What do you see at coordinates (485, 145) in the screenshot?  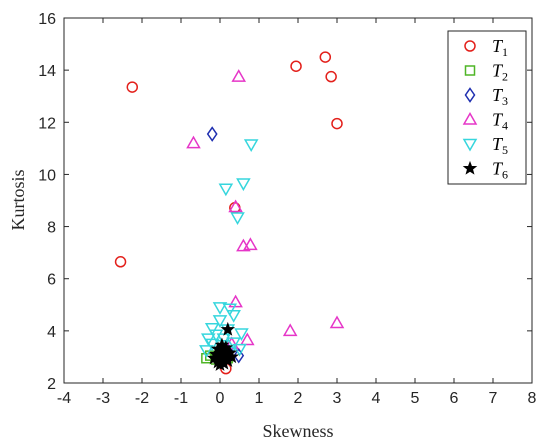 I see `legend-item-T5: T5` at bounding box center [485, 145].